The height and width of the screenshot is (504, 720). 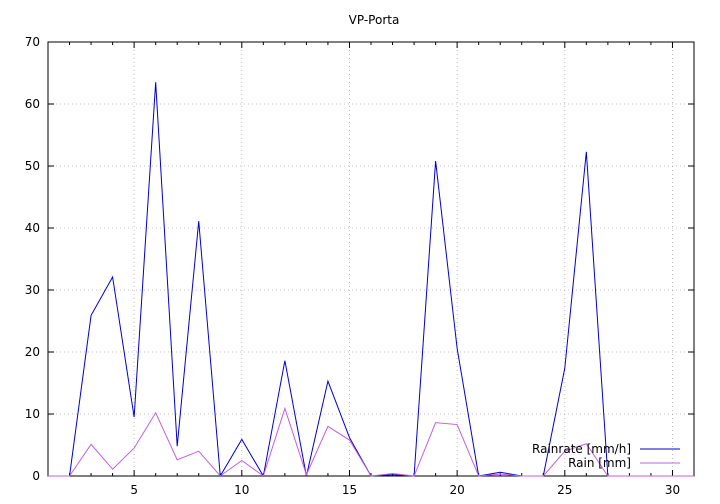 What do you see at coordinates (32, 104) in the screenshot?
I see `y-tick-label: 60` at bounding box center [32, 104].